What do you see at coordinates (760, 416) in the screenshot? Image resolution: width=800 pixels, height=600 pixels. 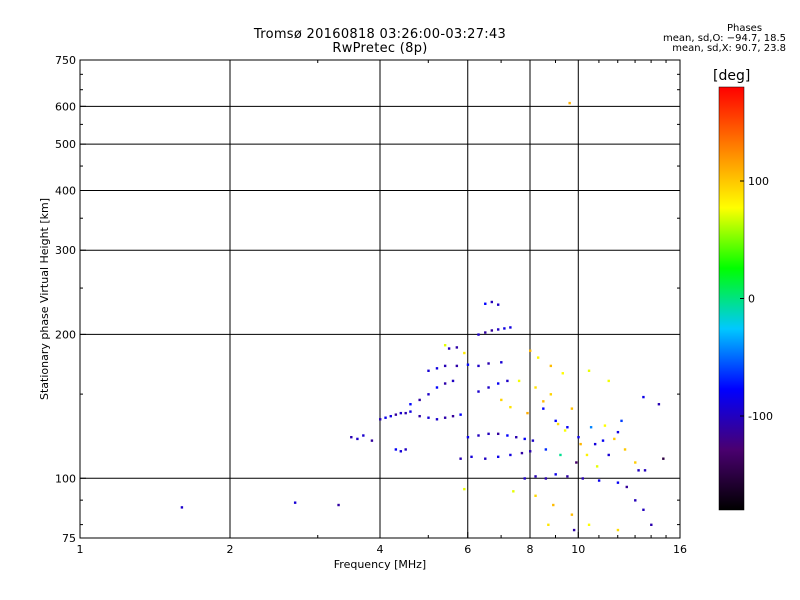 I see `colorbar-tick-label: -100` at bounding box center [760, 416].